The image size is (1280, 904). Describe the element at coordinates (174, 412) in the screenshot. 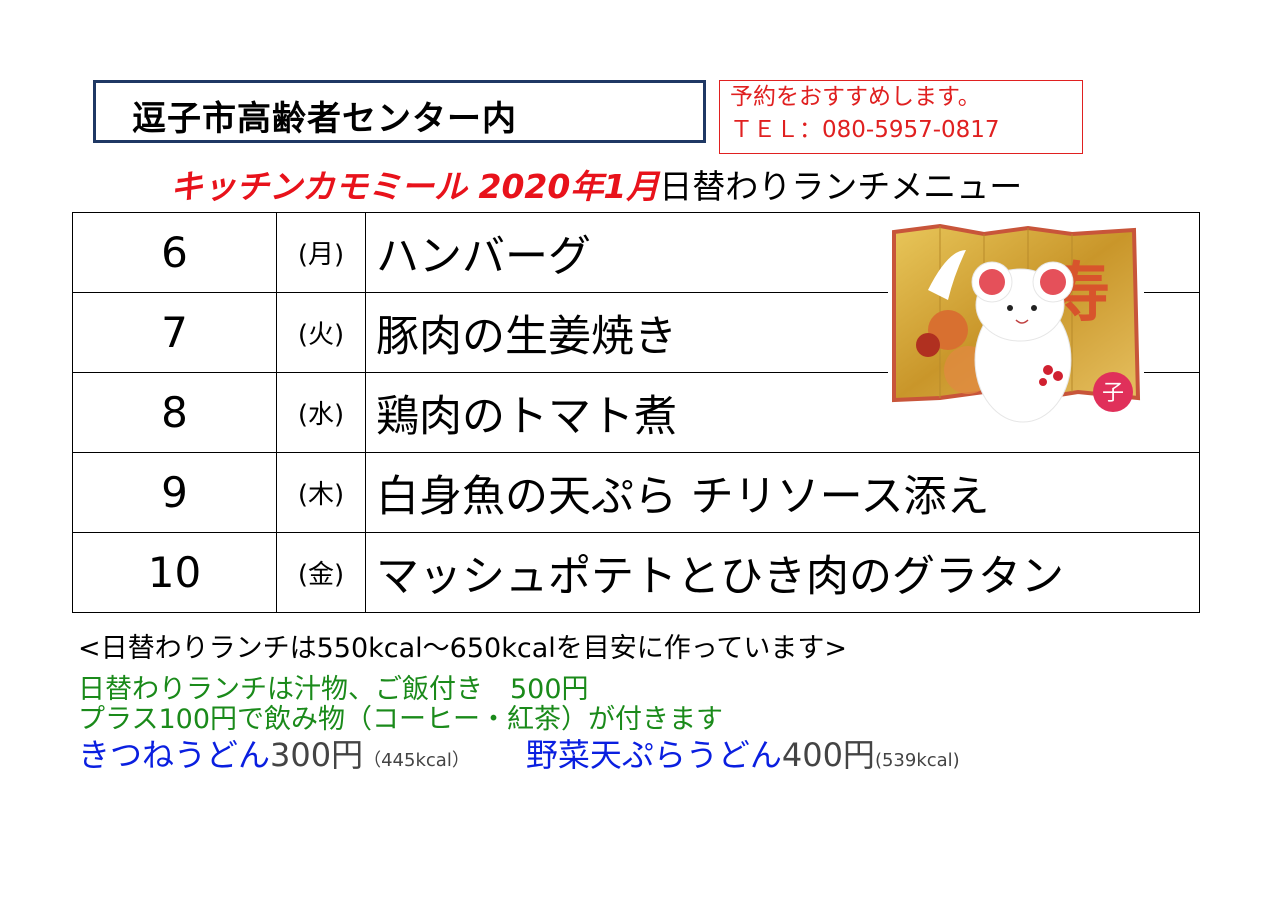

I see `day-cell: 8` at that location.